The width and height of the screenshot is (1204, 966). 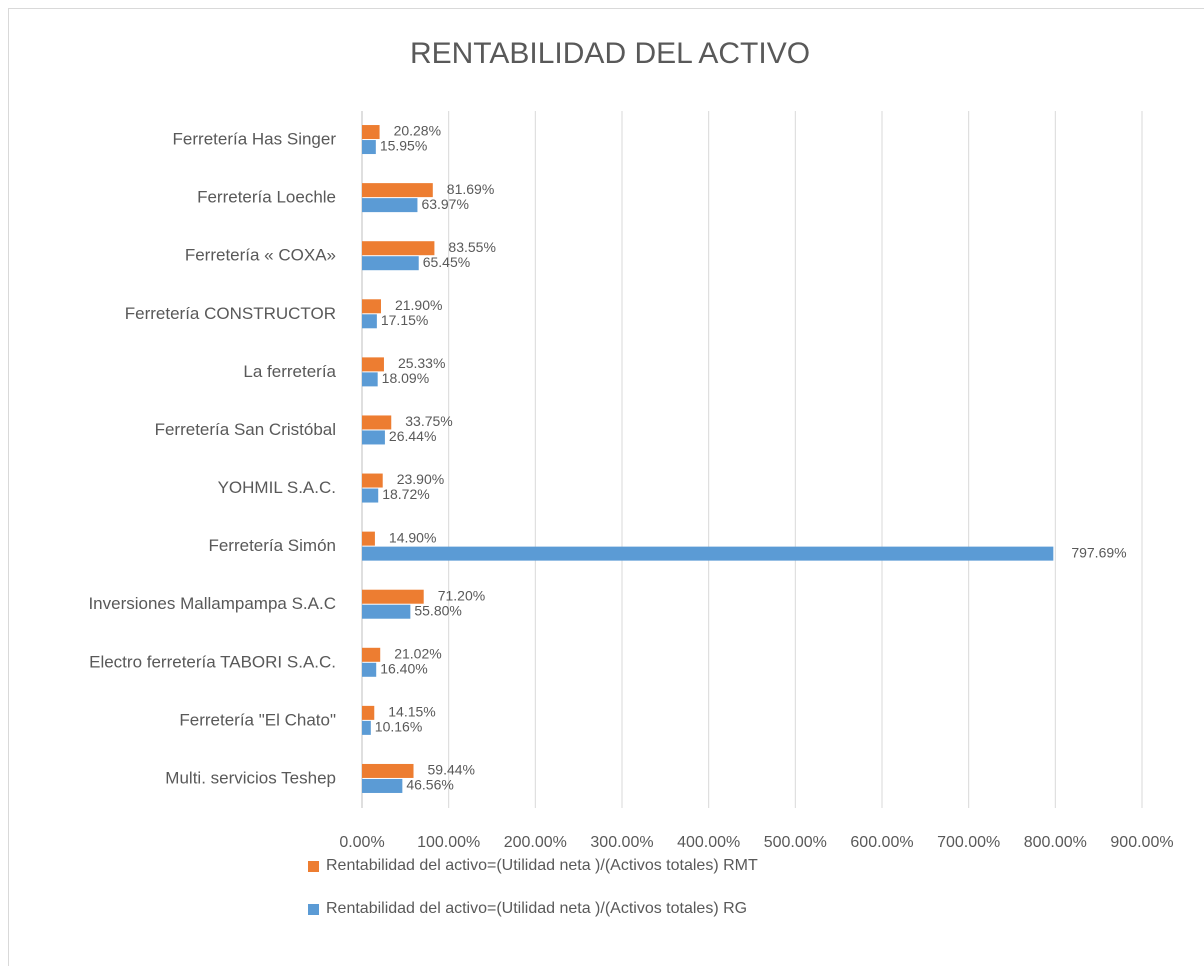 I want to click on x-tick-label: 500.00%, so click(x=795, y=842).